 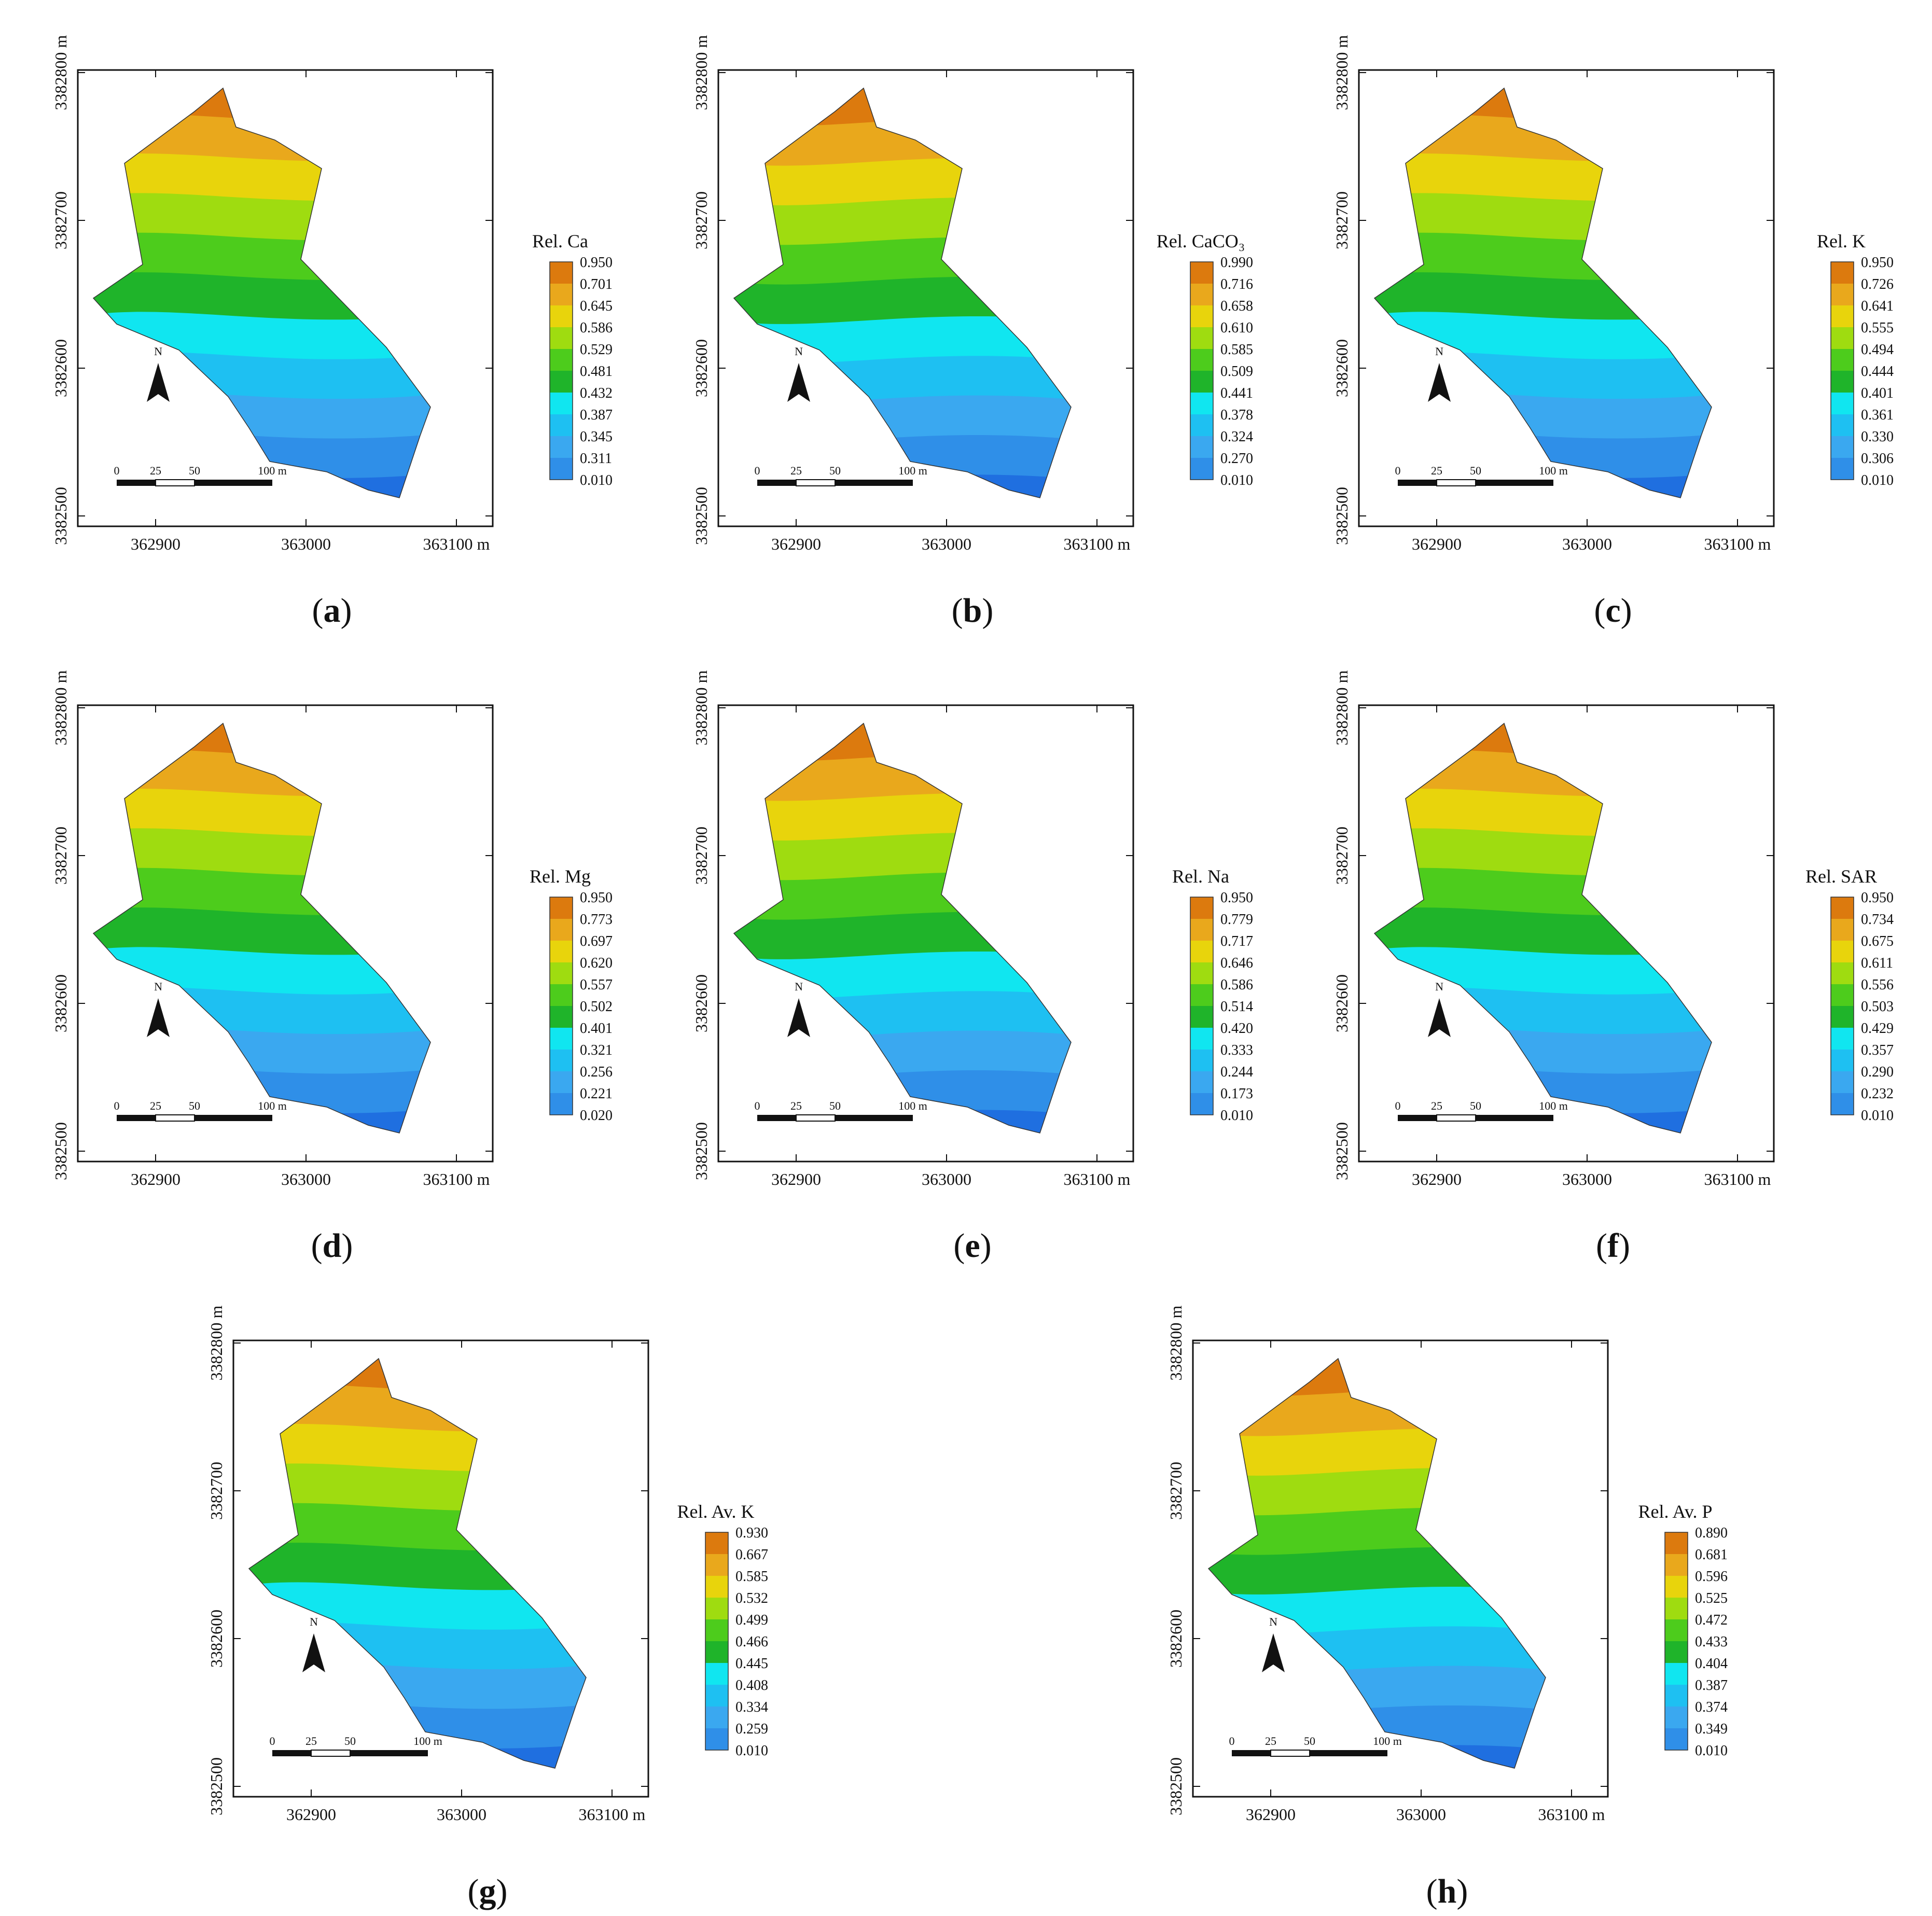 I want to click on legend-value: 0.697, so click(x=597, y=941).